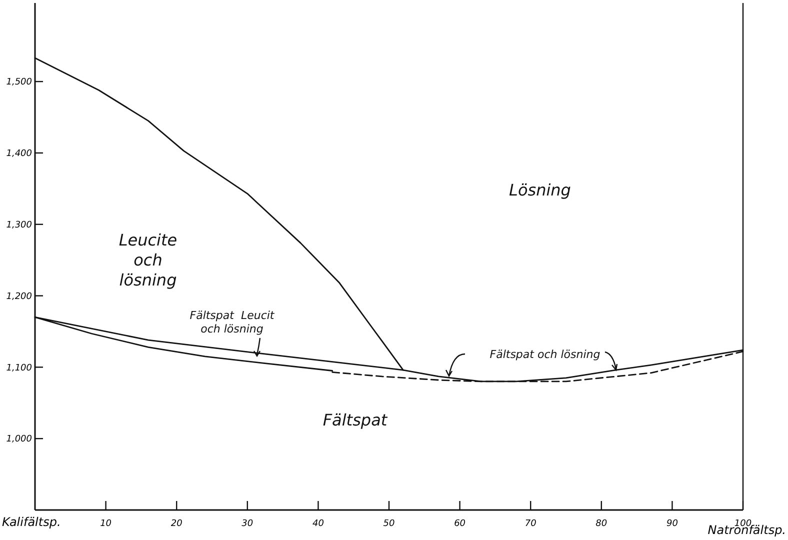 The image size is (788, 540). What do you see at coordinates (545, 354) in the screenshot?
I see `annotation: Fältspat och lösning` at bounding box center [545, 354].